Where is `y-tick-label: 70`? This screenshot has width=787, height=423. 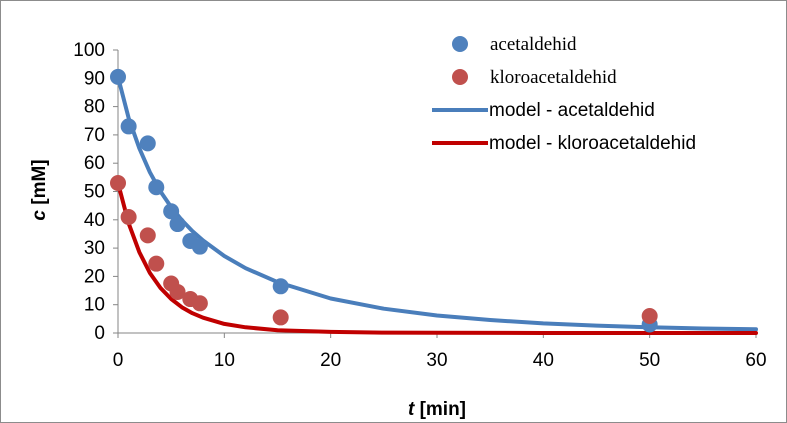 y-tick-label: 70 is located at coordinates (94, 135).